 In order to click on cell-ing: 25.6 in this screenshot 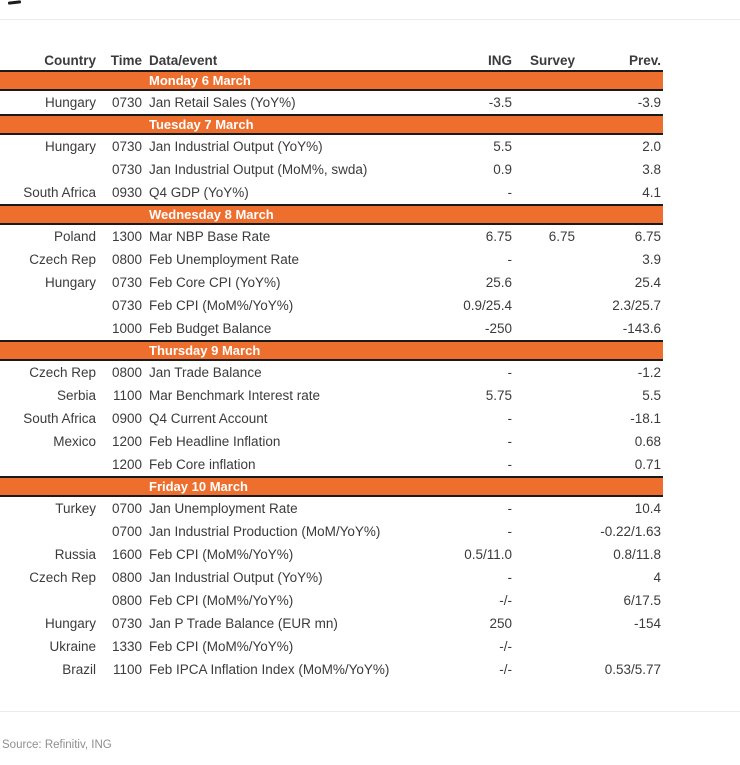, I will do `click(498, 282)`.